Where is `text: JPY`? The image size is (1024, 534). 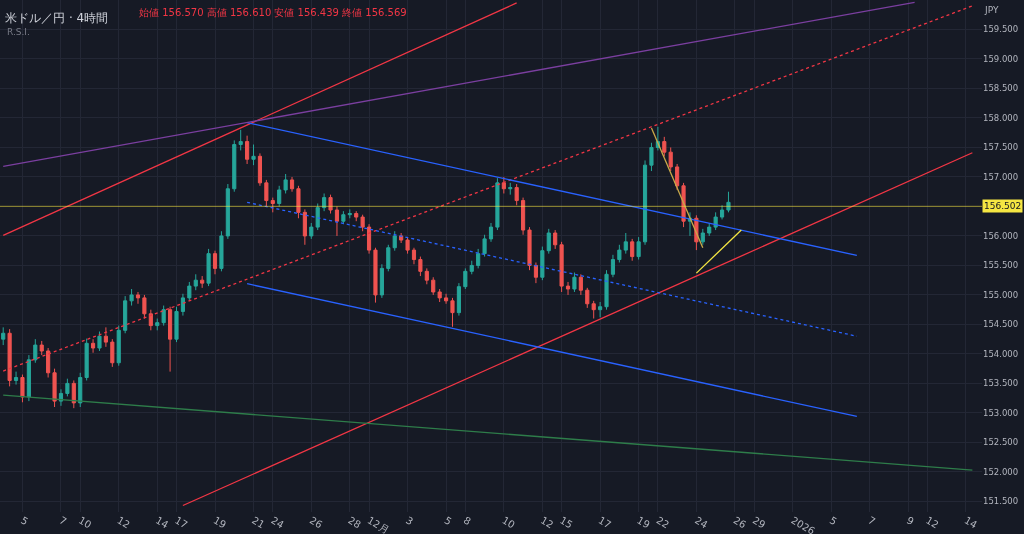 text: JPY is located at coordinates (991, 10).